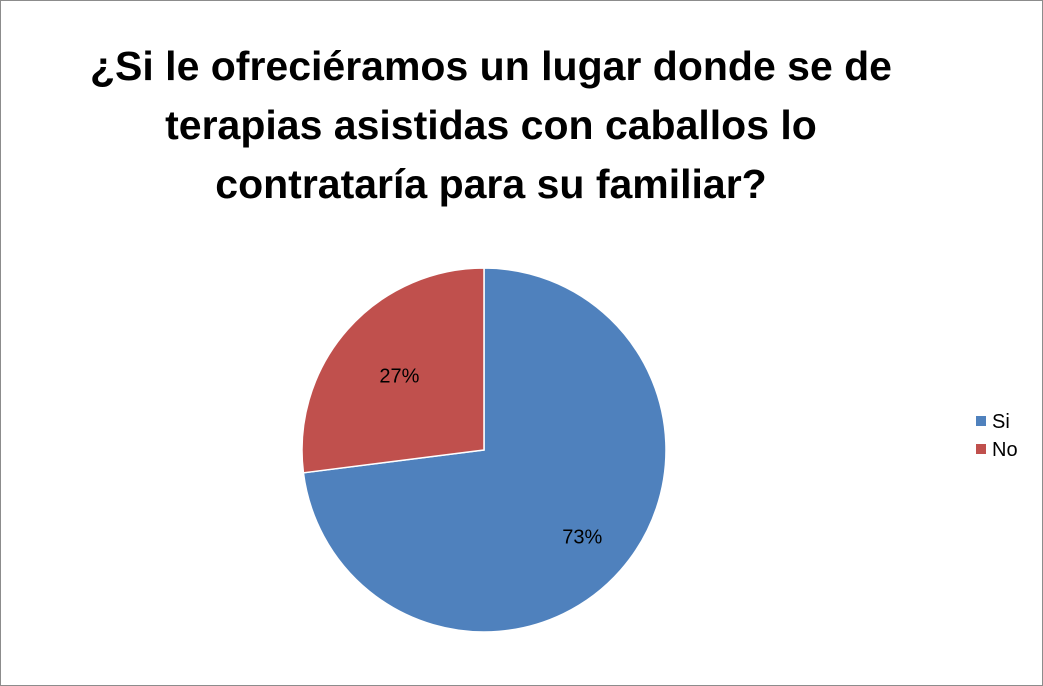 This screenshot has width=1043, height=686. I want to click on legend-label-si: Si, so click(1001, 422).